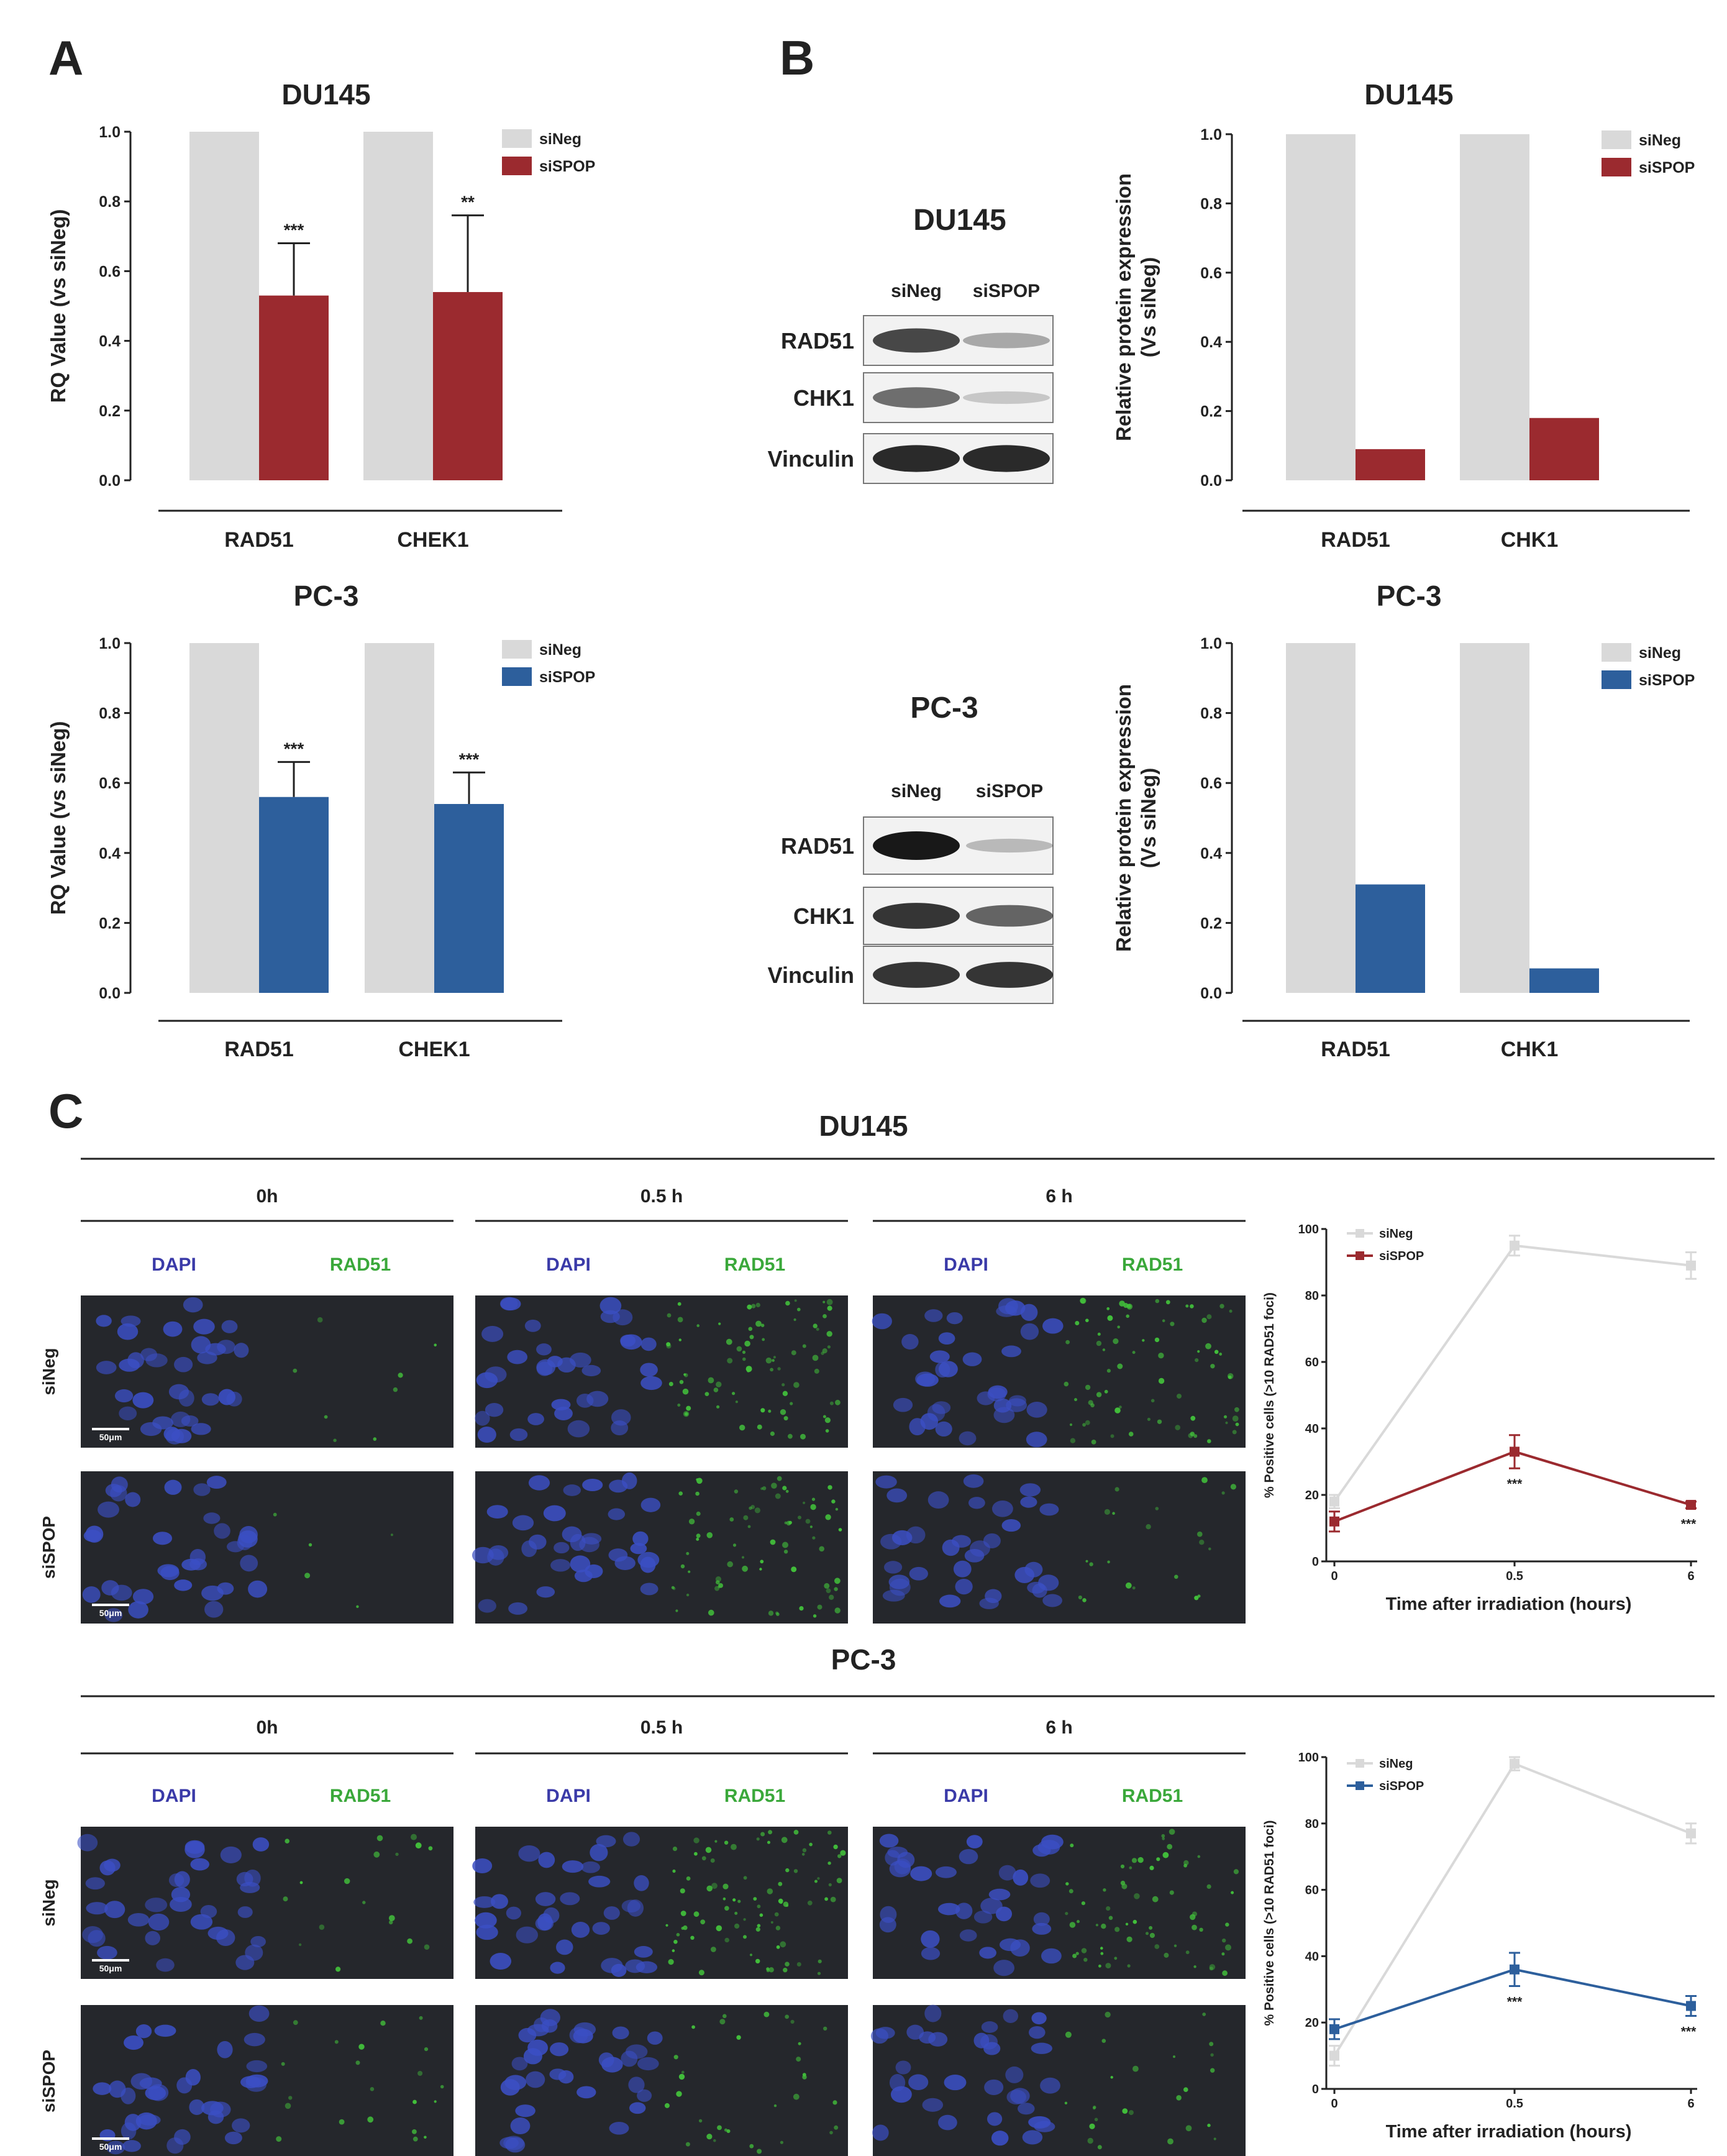 The width and height of the screenshot is (1727, 2156). I want to click on timepoint-label: 0.5 h, so click(661, 1727).